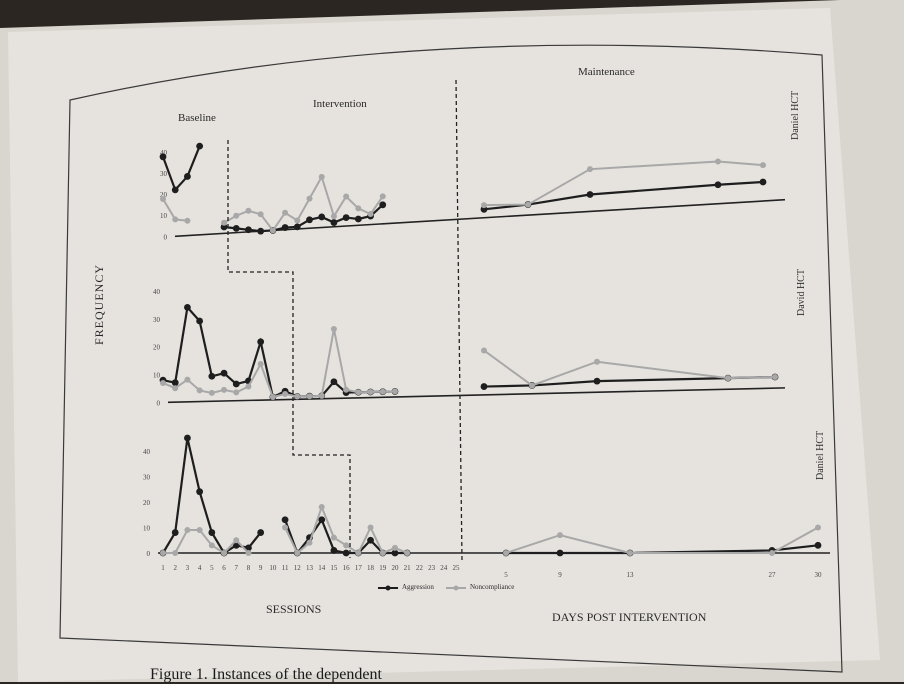 The image size is (904, 684). What do you see at coordinates (420, 568) in the screenshot?
I see `x-tick-session-22: 22` at bounding box center [420, 568].